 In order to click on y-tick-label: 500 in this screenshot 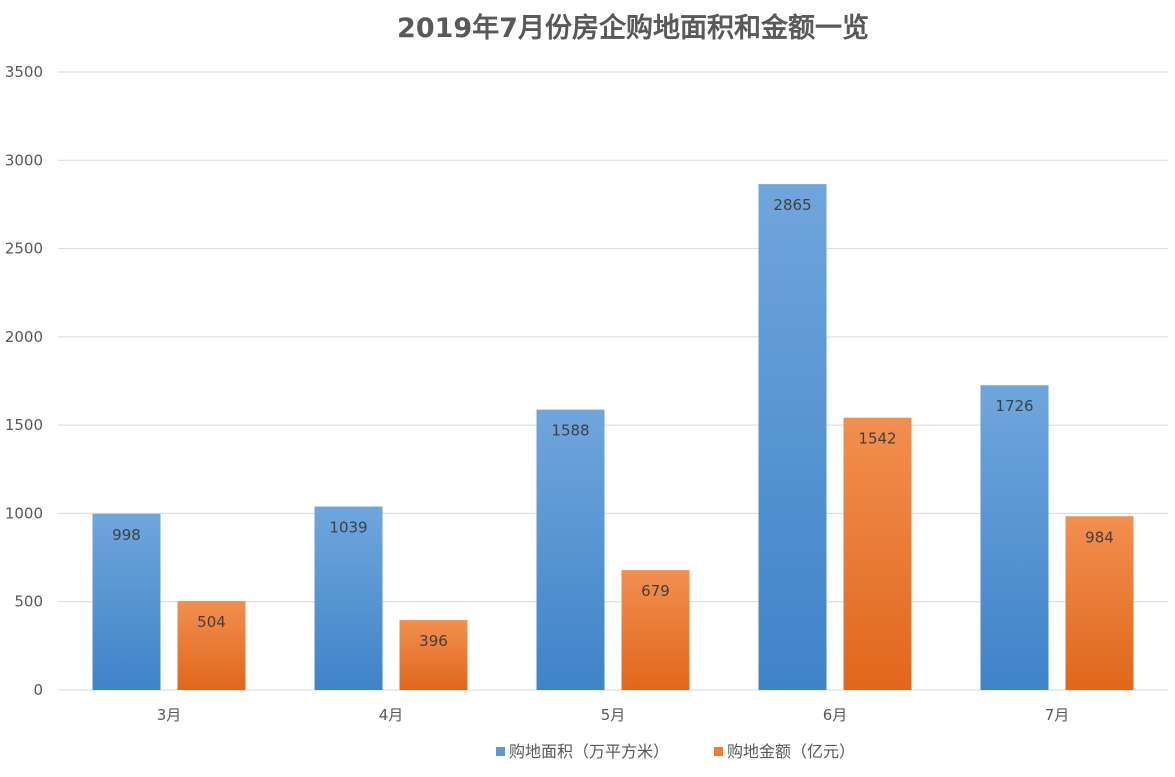, I will do `click(28, 602)`.